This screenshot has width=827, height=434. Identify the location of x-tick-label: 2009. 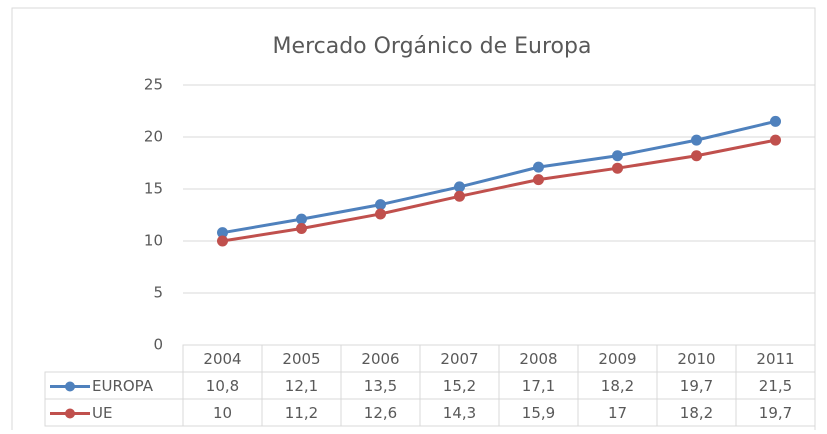
(617, 359).